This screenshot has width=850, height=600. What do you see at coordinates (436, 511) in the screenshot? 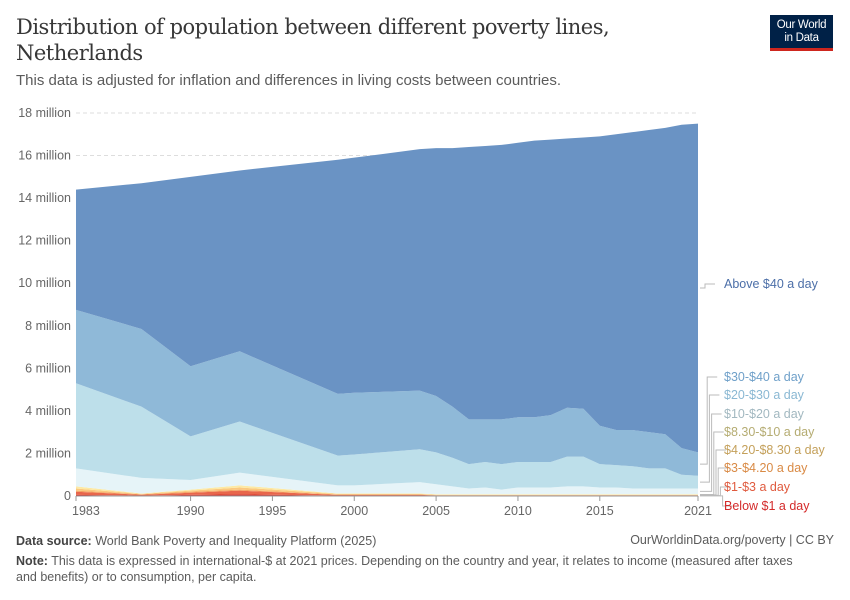
I see `x-tick-label: 2005` at bounding box center [436, 511].